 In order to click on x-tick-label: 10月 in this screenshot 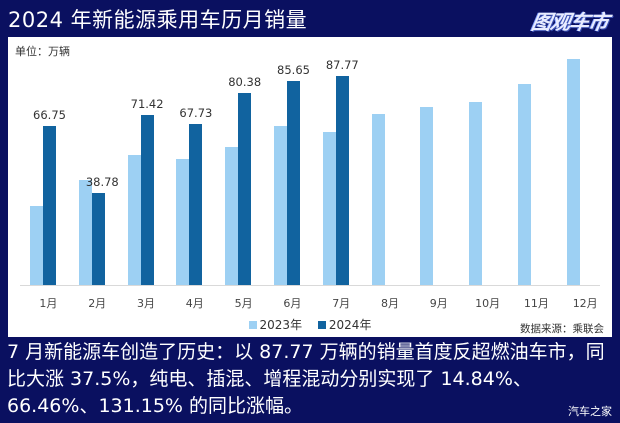, I will do `click(488, 303)`.